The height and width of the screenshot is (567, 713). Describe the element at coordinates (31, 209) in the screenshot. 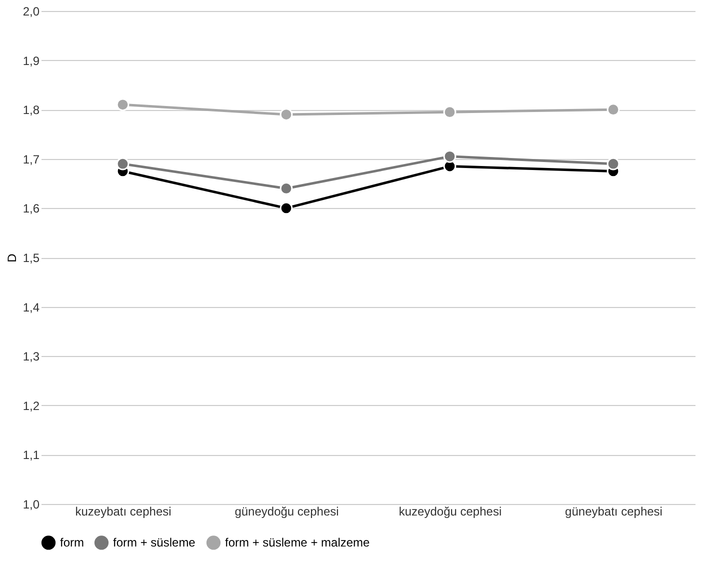

I see `y-tick-label: 1,6` at that location.